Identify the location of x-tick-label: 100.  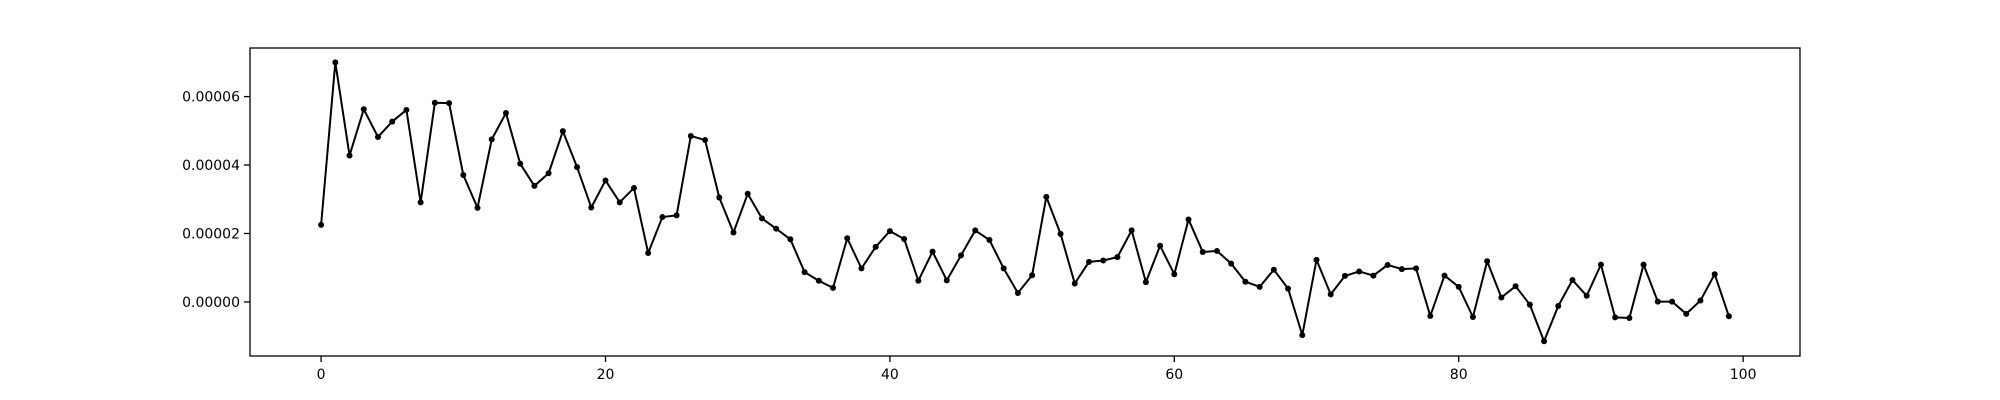
(1743, 375).